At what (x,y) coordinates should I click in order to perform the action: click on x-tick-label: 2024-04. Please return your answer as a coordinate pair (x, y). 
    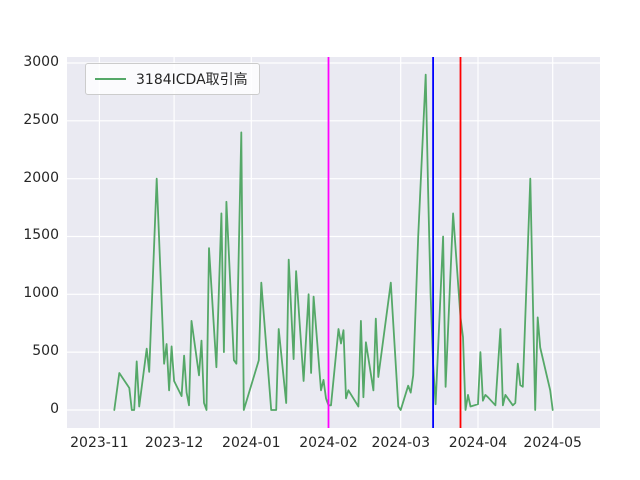
    Looking at the image, I should click on (478, 443).